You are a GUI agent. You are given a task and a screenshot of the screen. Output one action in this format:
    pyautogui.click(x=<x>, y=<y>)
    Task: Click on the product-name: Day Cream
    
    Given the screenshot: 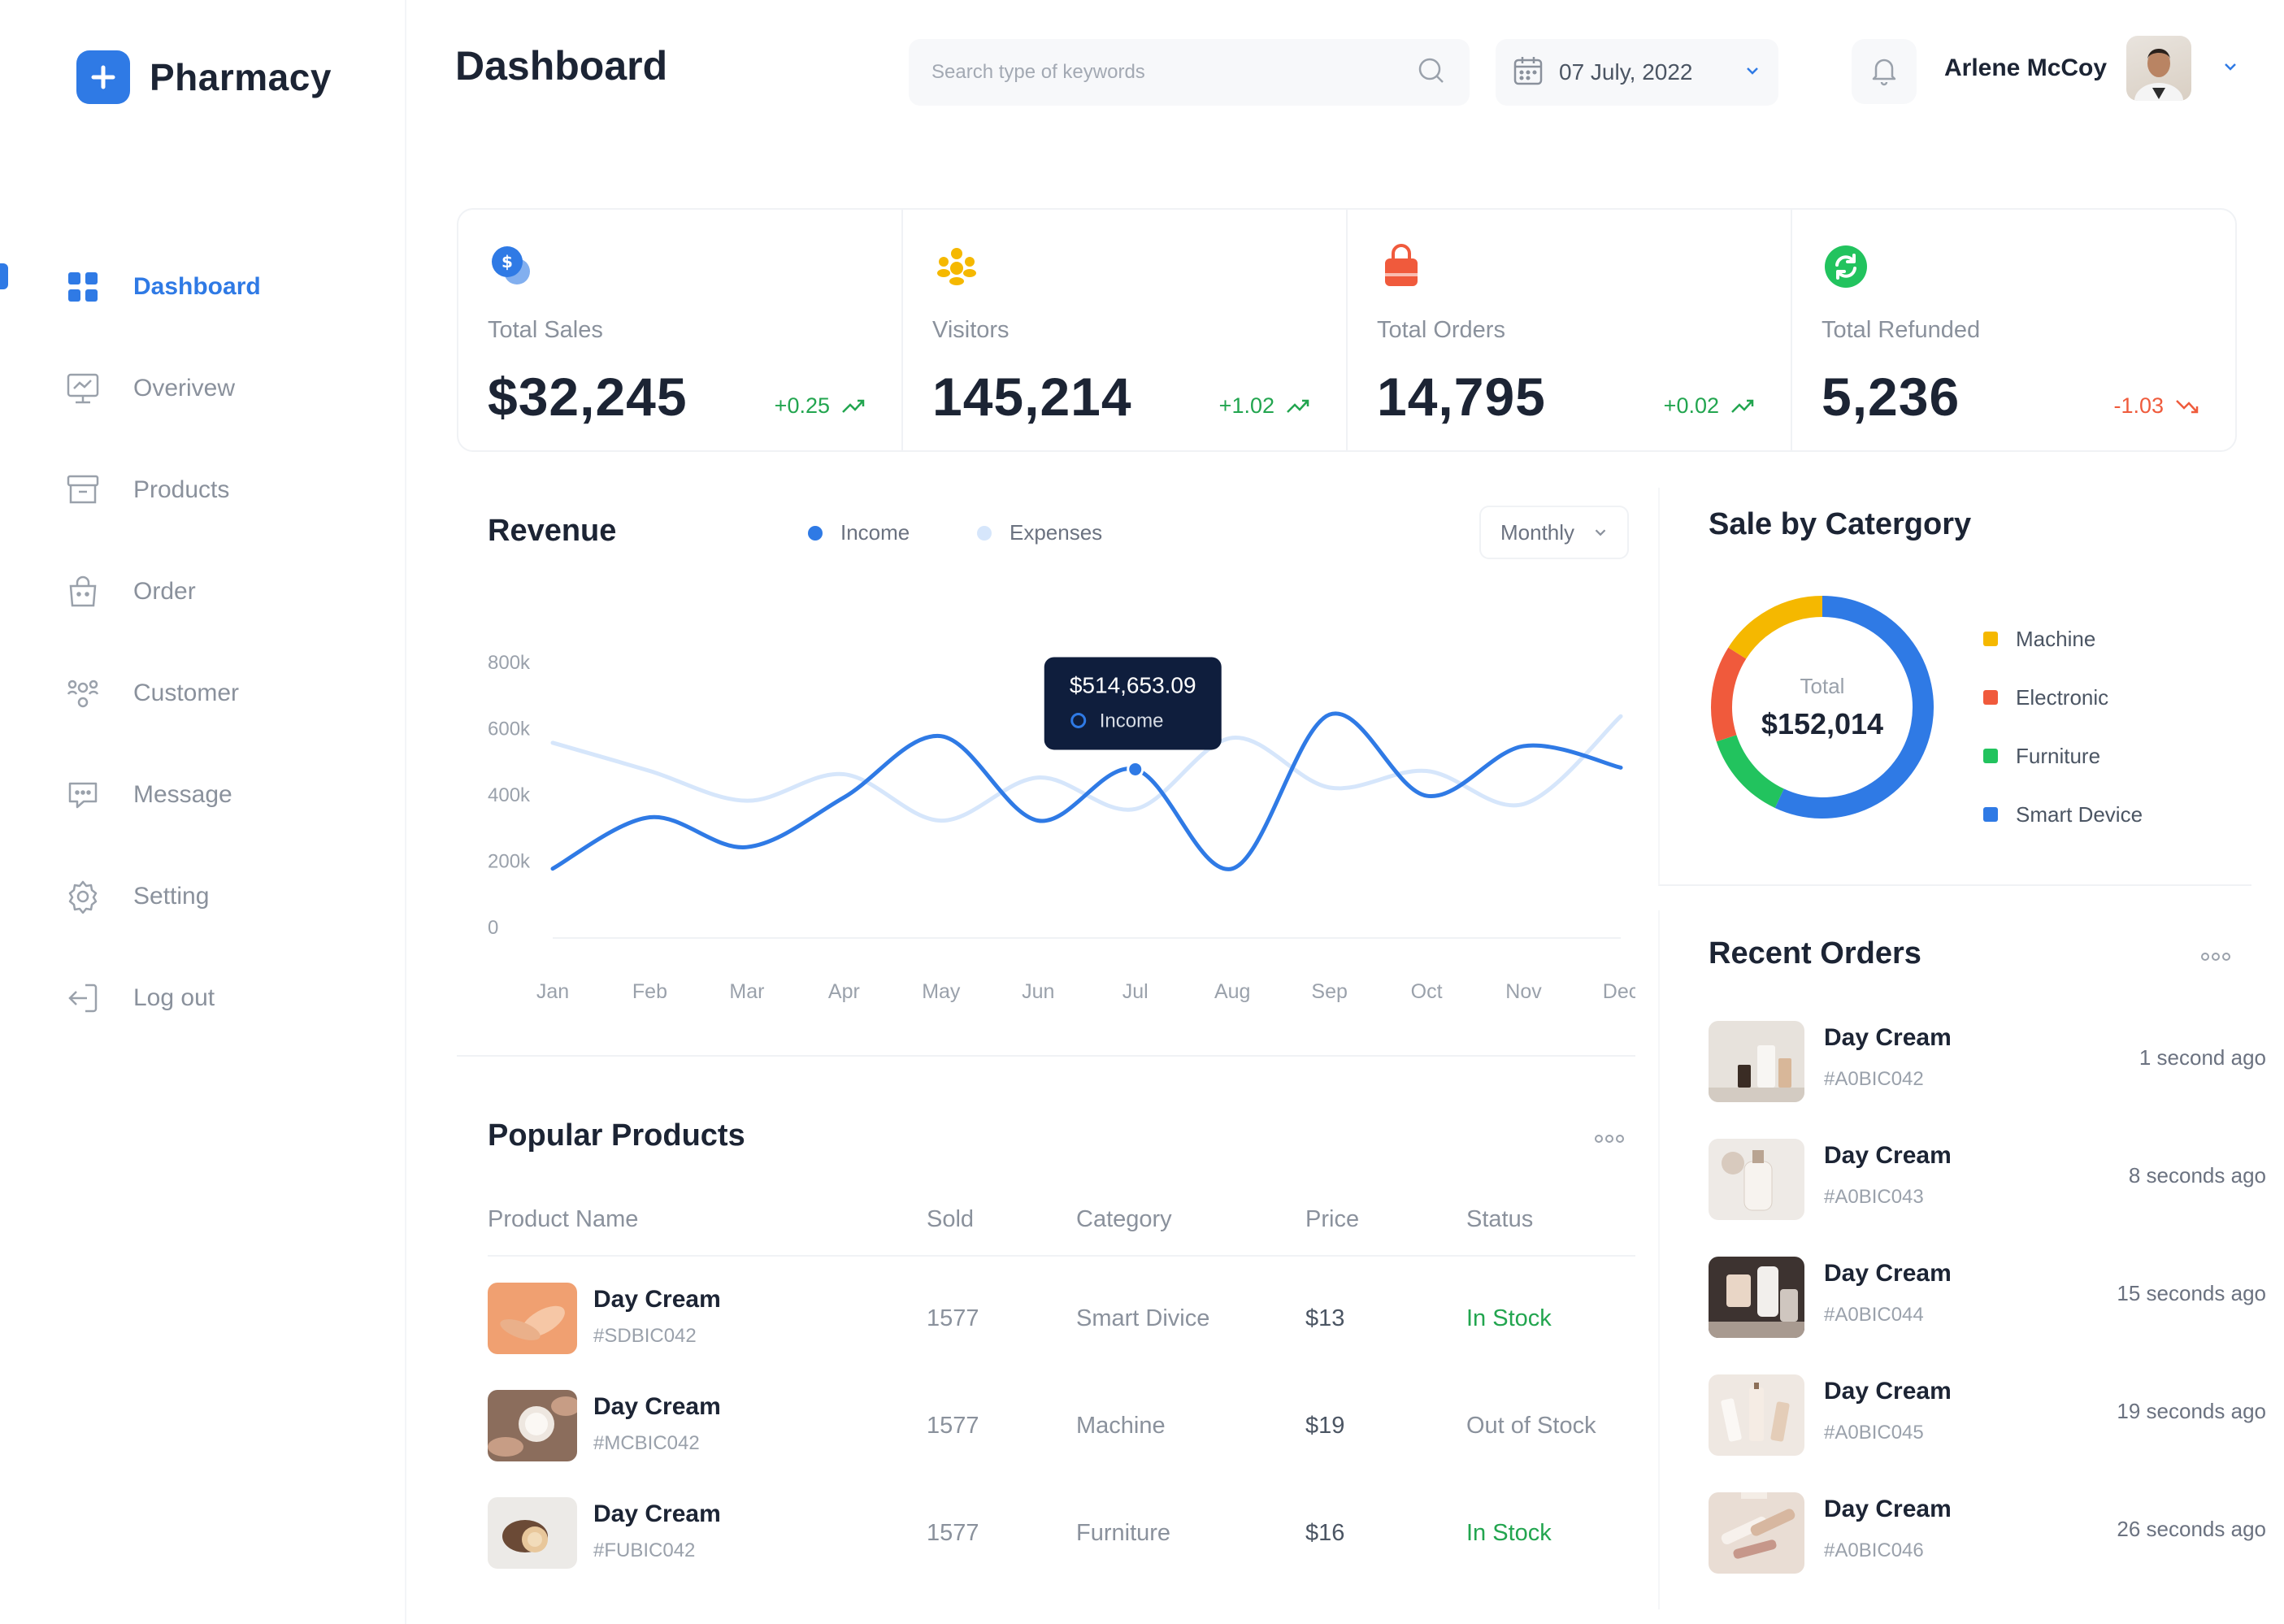 What is the action you would take?
    pyautogui.click(x=657, y=1299)
    